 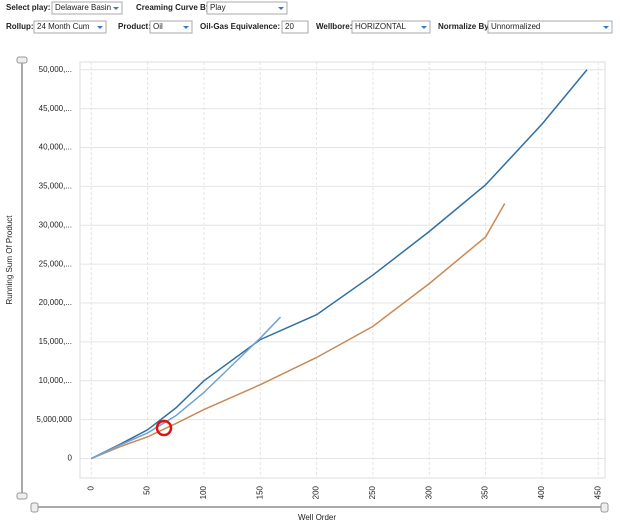 I want to click on text-input, so click(x=295, y=27).